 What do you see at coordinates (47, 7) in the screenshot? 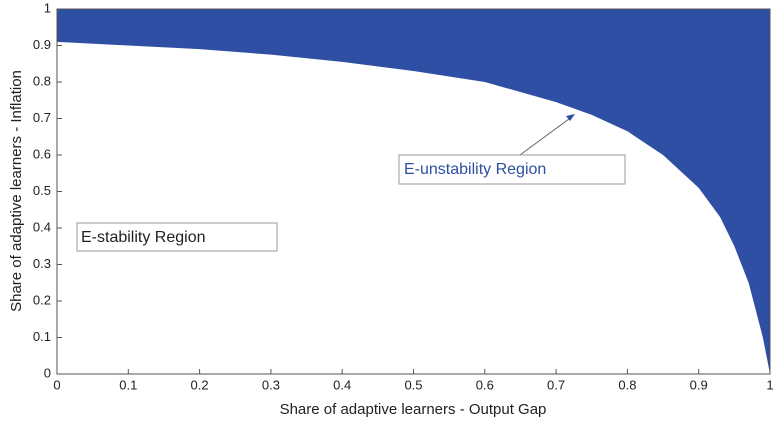
I see `y-tick-label: 1` at bounding box center [47, 7].